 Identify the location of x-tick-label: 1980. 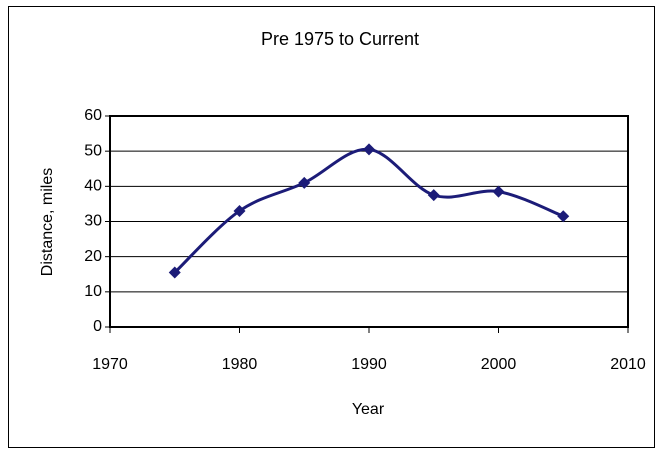
(240, 364).